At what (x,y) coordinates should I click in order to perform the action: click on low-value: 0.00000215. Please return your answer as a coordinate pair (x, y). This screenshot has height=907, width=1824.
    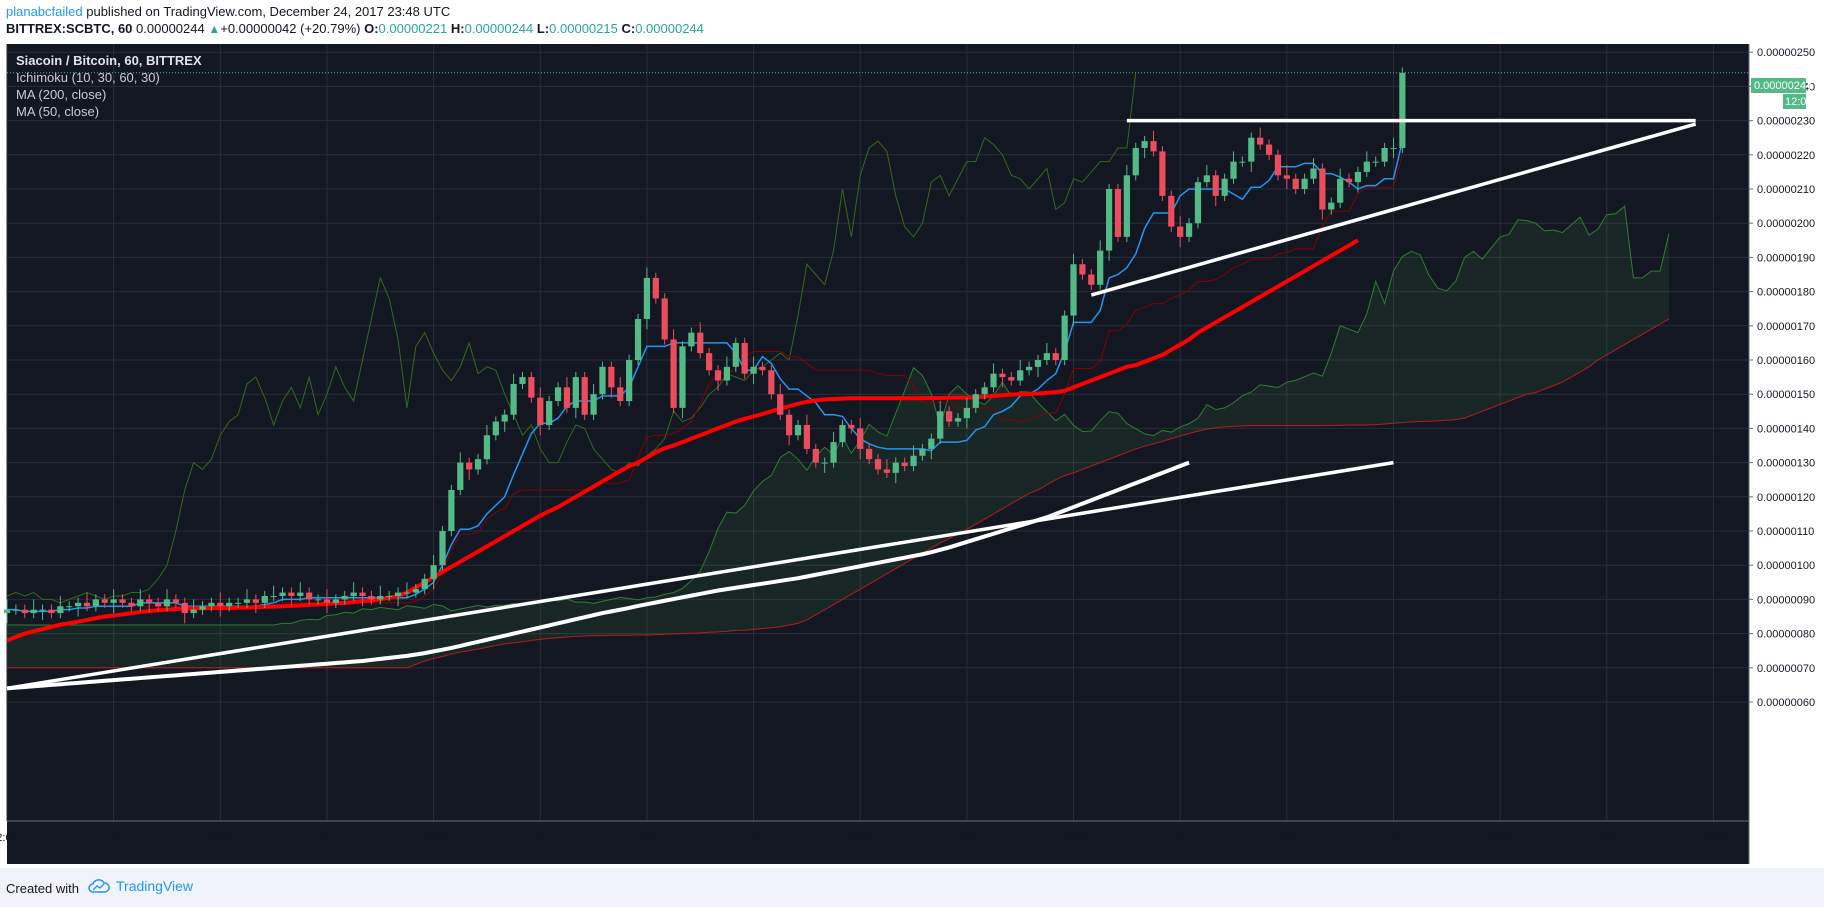
    Looking at the image, I should click on (583, 28).